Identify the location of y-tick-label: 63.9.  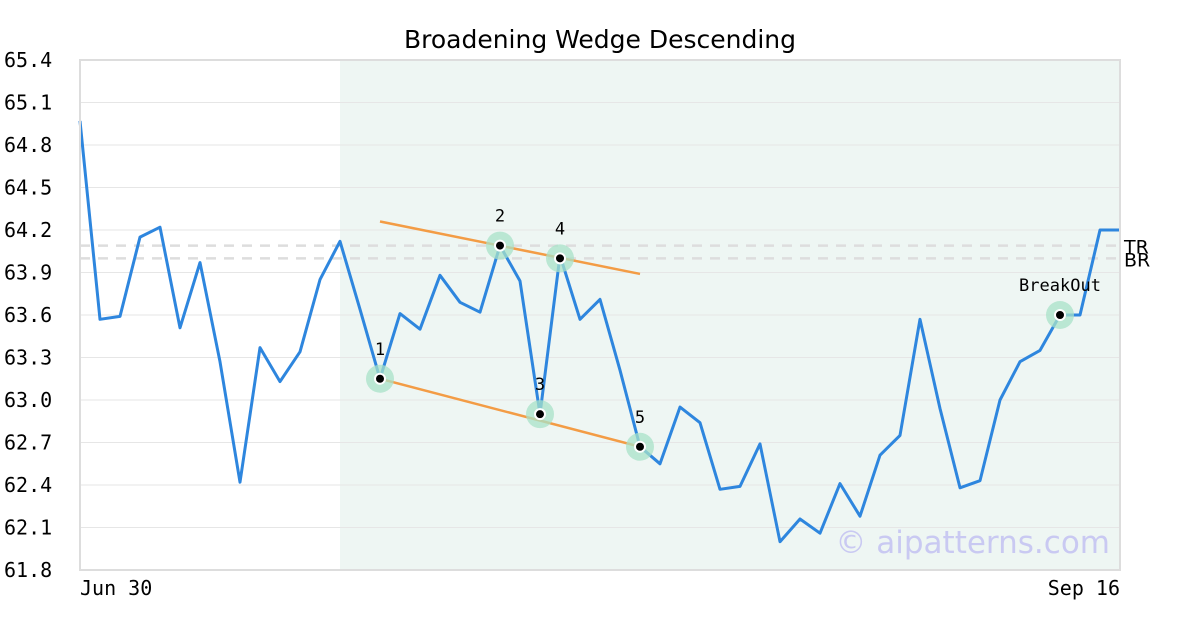
(28, 273).